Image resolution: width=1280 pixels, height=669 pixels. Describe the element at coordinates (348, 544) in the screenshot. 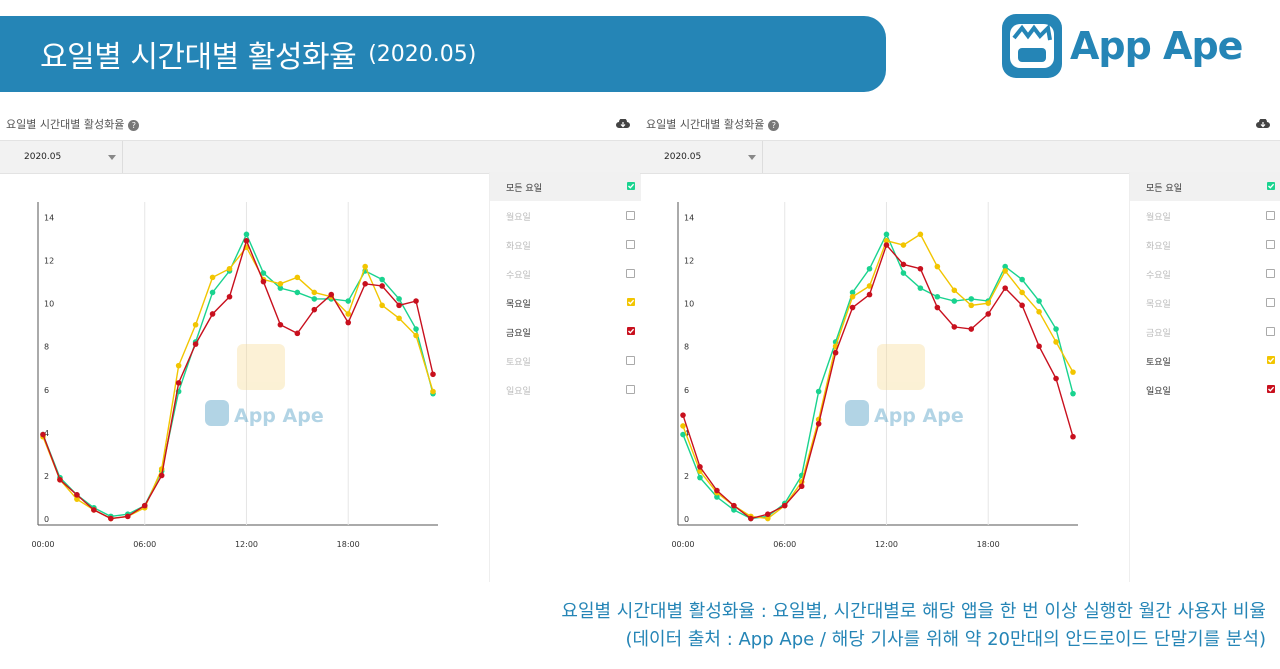

I see `x-tick-label: 18:00` at that location.